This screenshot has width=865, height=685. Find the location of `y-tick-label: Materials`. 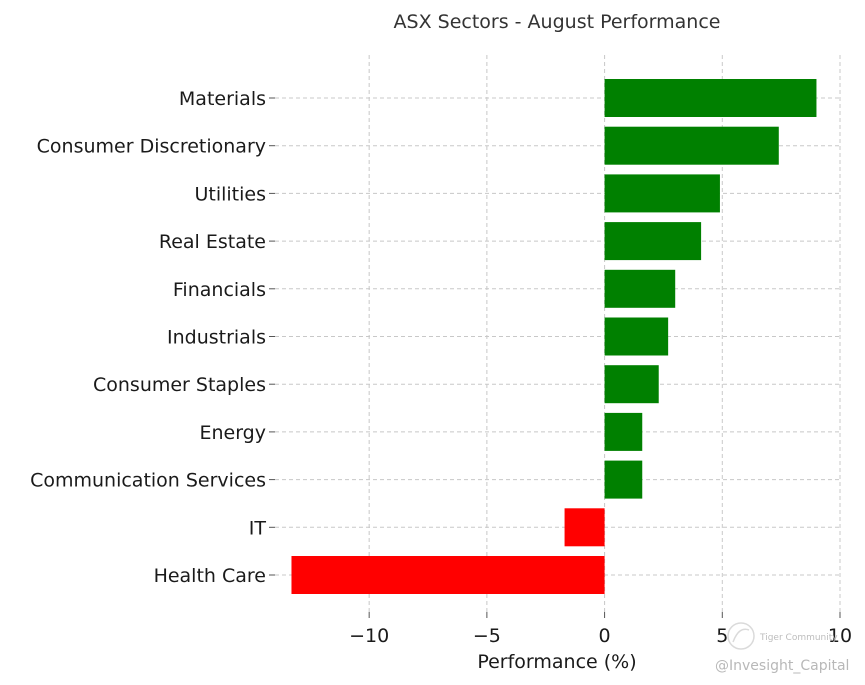

y-tick-label: Materials is located at coordinates (222, 99).